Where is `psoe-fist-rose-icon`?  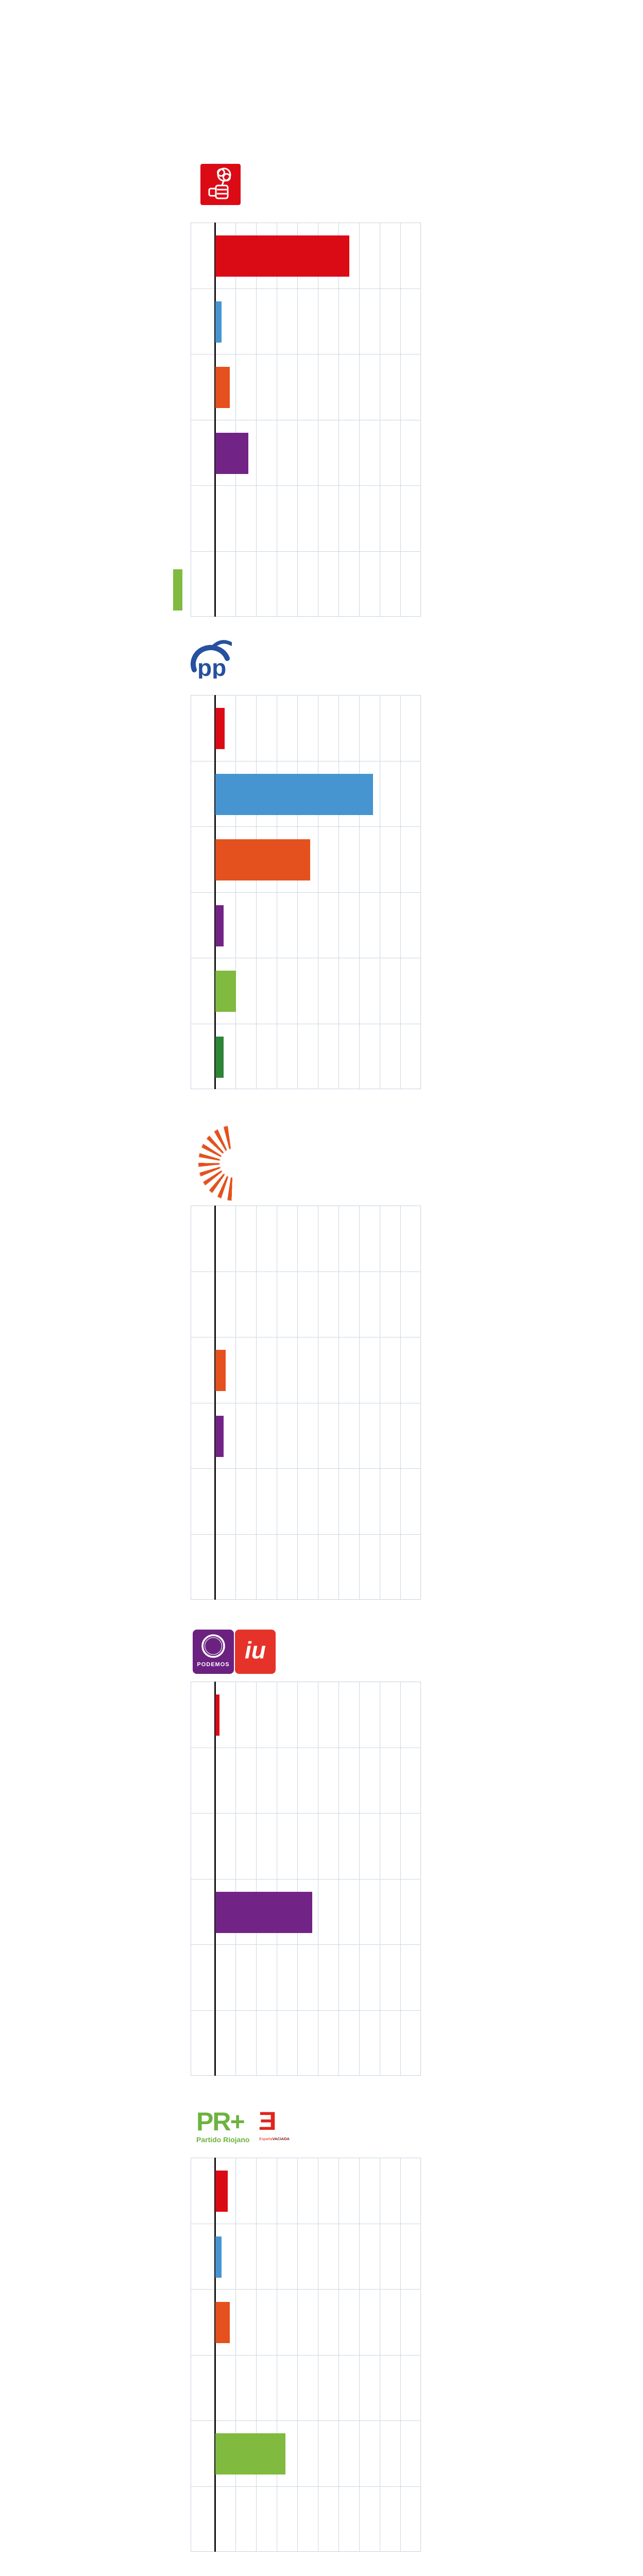
psoe-fist-rose-icon is located at coordinates (219, 183).